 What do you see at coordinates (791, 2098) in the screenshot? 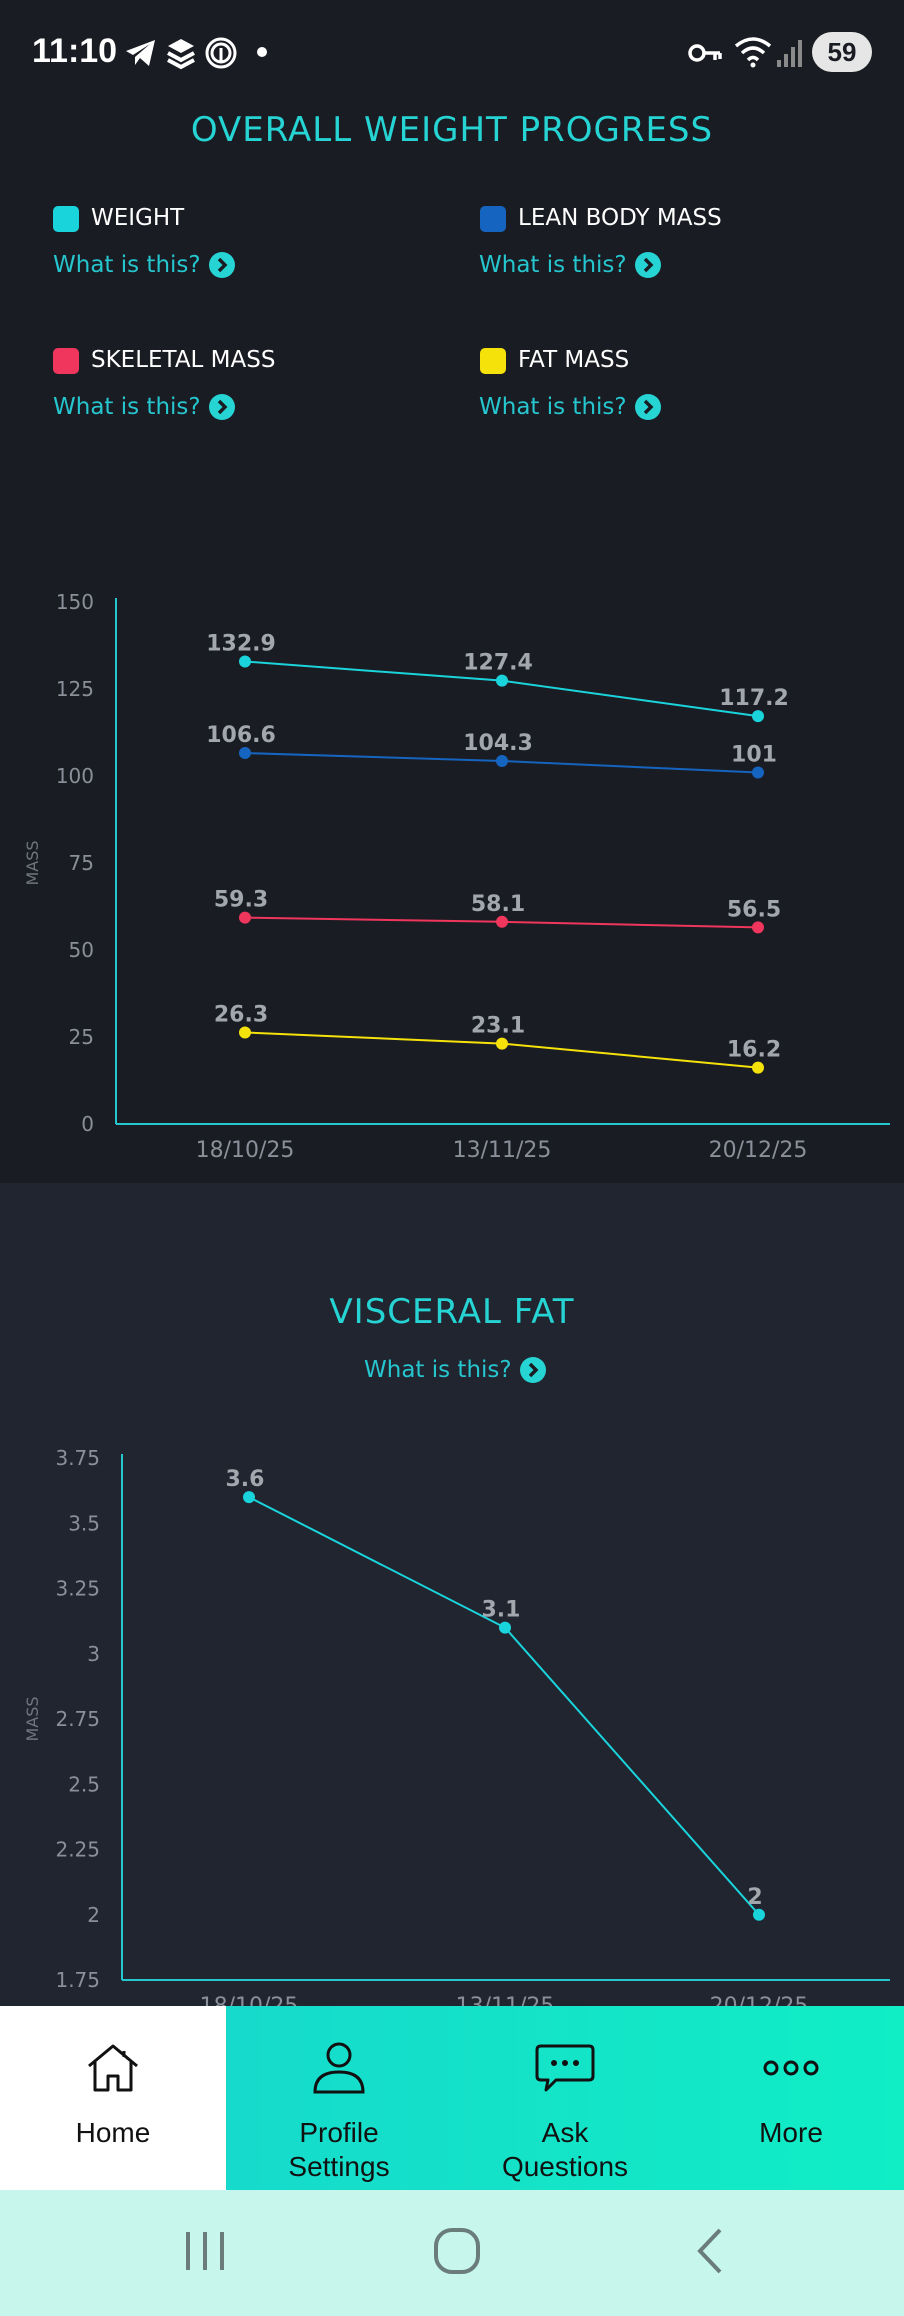
I see `nav-more: More` at bounding box center [791, 2098].